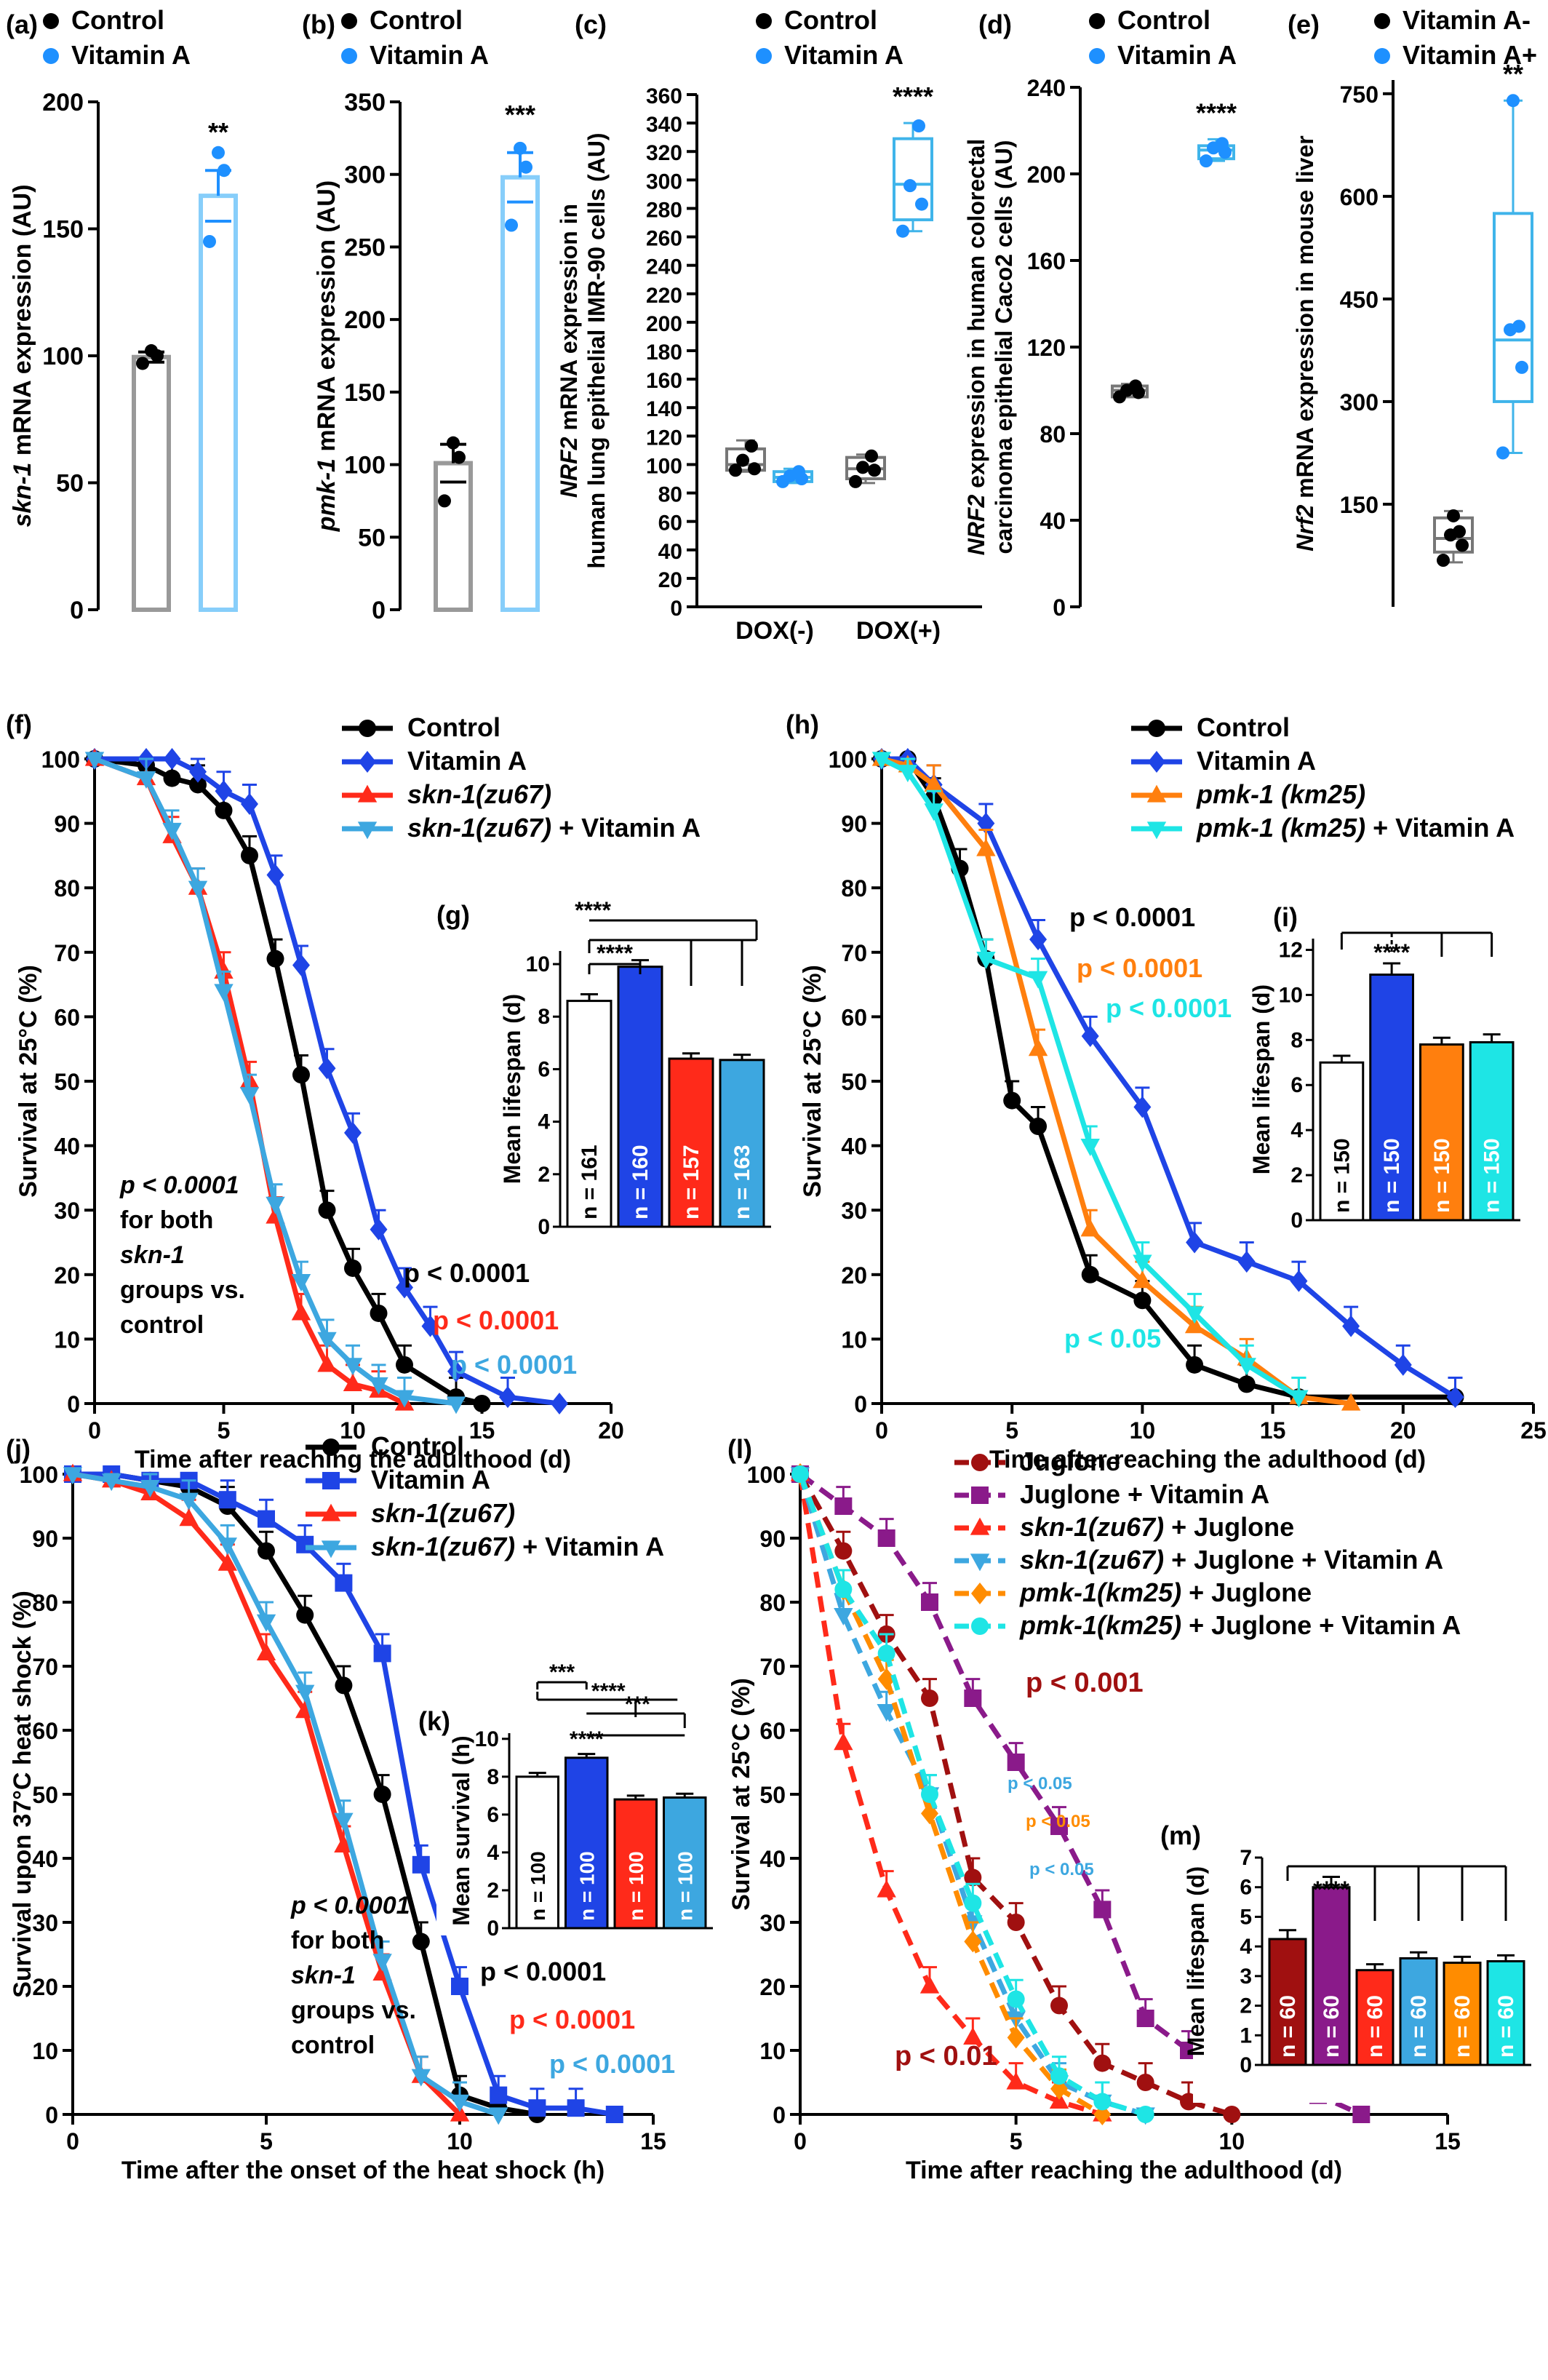  What do you see at coordinates (453, 915) in the screenshot?
I see `panel-label: (g)` at bounding box center [453, 915].